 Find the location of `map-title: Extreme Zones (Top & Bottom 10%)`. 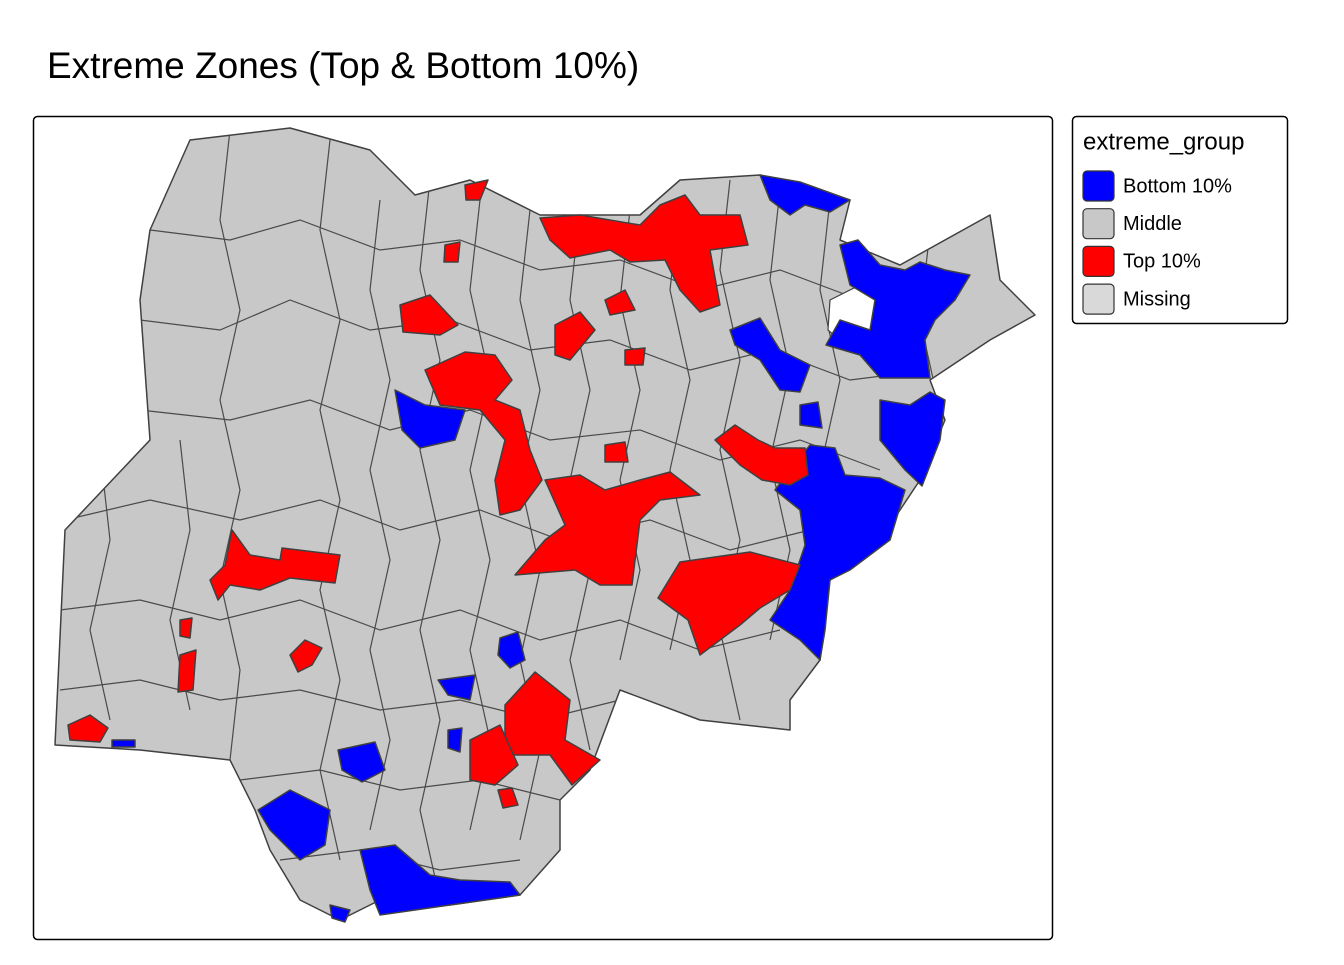

map-title: Extreme Zones (Top & Bottom 10%) is located at coordinates (343, 65).